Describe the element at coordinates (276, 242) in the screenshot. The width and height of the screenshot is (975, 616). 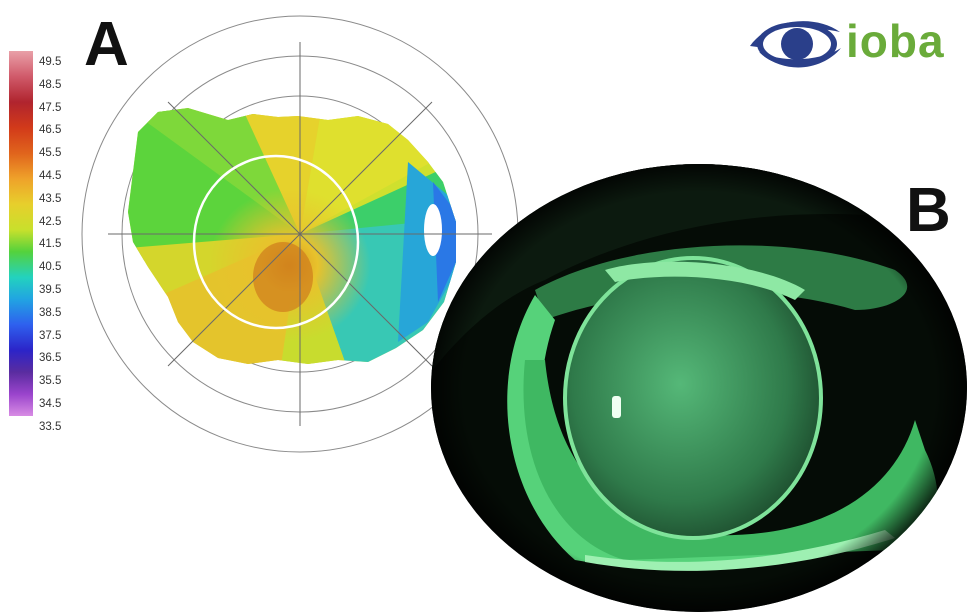
I see `pupil-outline` at that location.